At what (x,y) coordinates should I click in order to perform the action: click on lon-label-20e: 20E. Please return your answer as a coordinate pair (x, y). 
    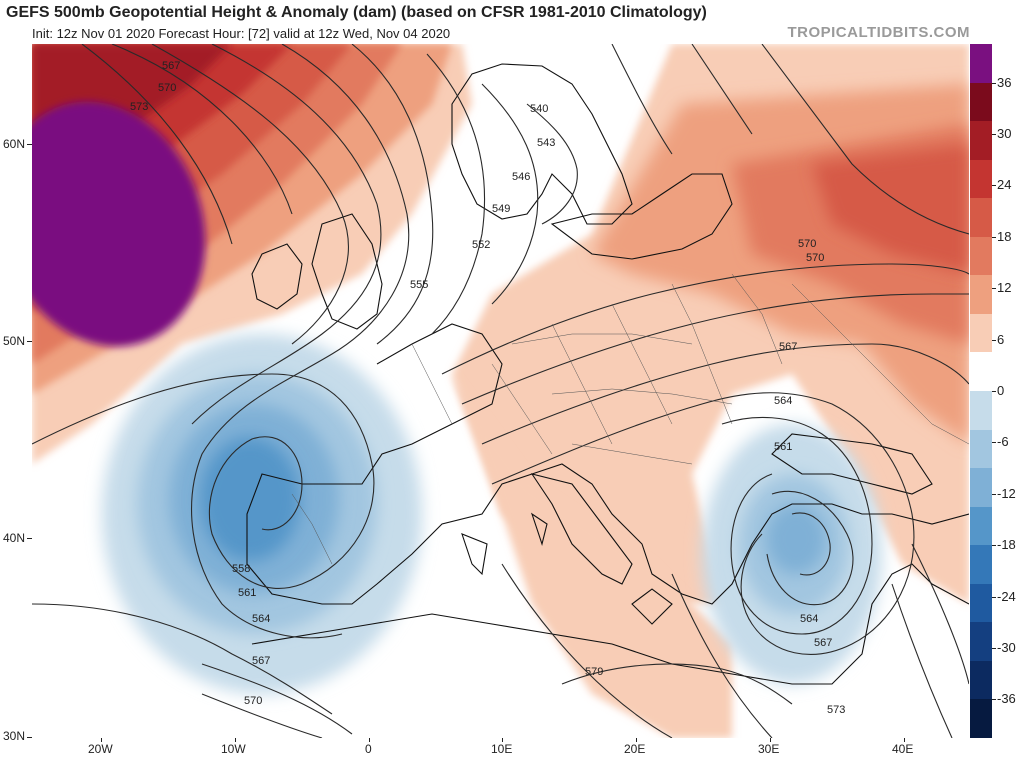
    Looking at the image, I should click on (635, 749).